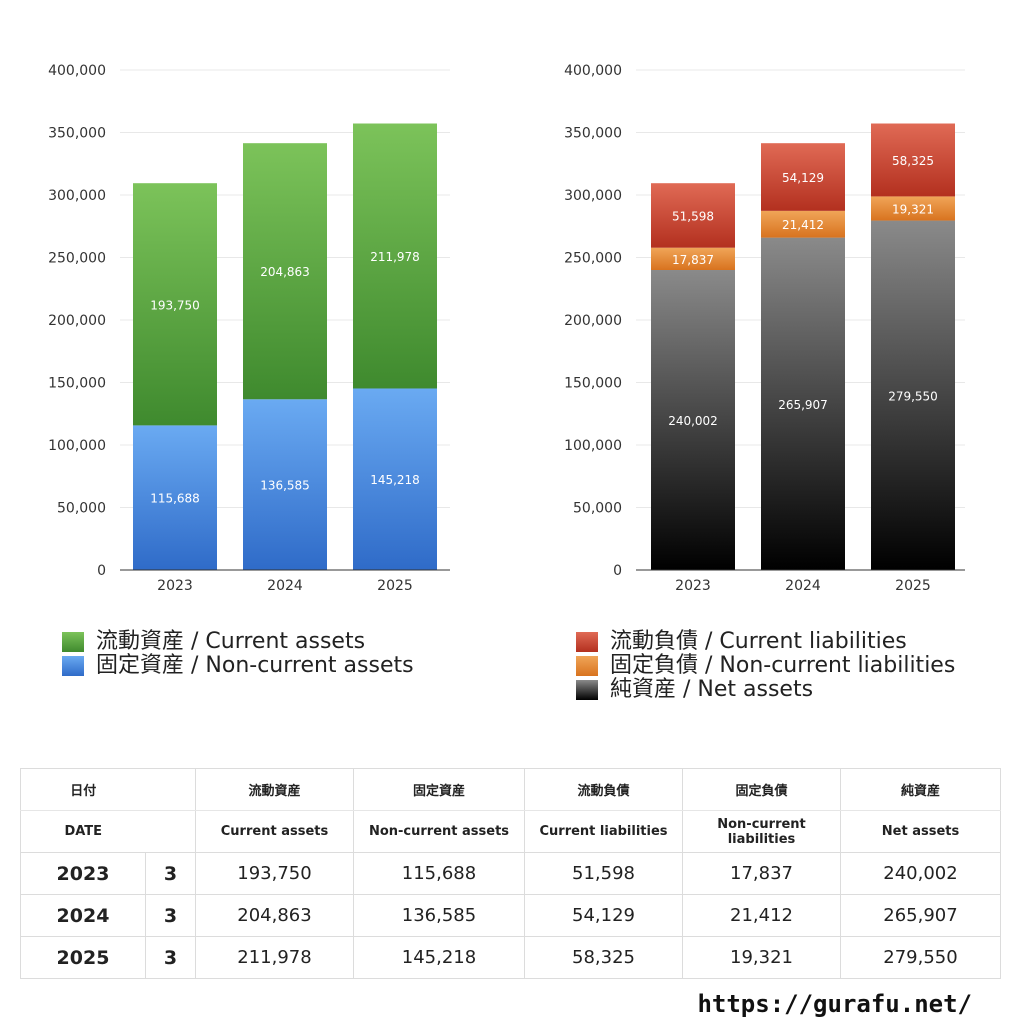 This screenshot has height=1024, width=1024. I want to click on liabilities-ytick-label: 100,000, so click(593, 446).